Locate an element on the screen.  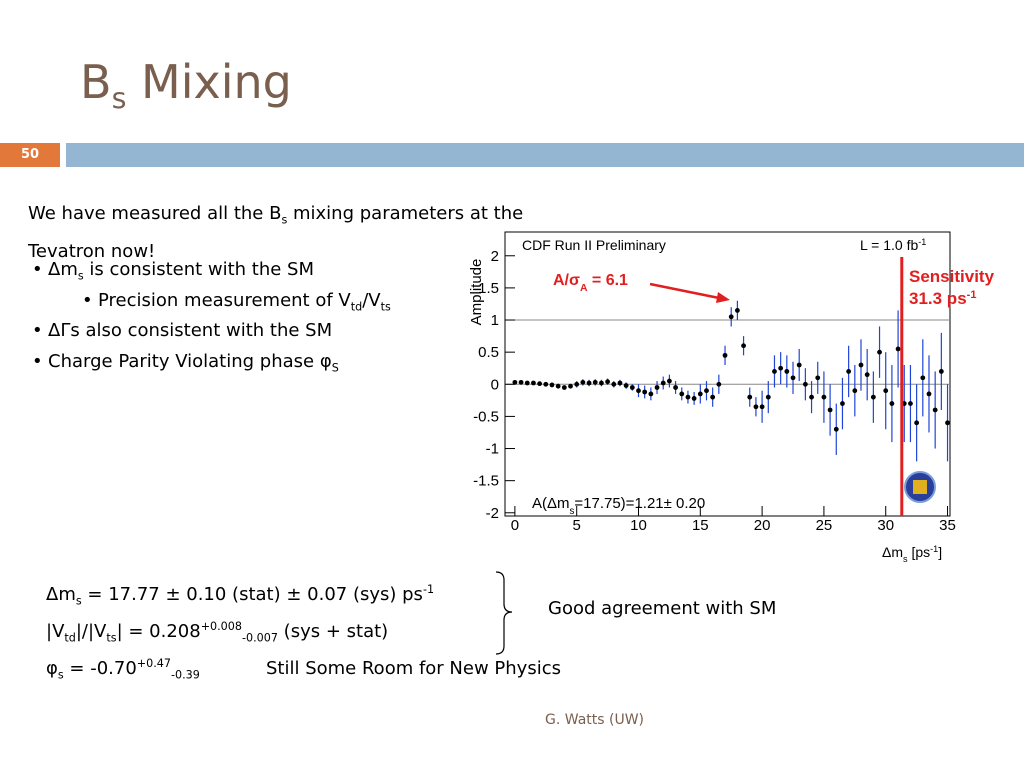
subscript: ts is located at coordinates (111, 638).